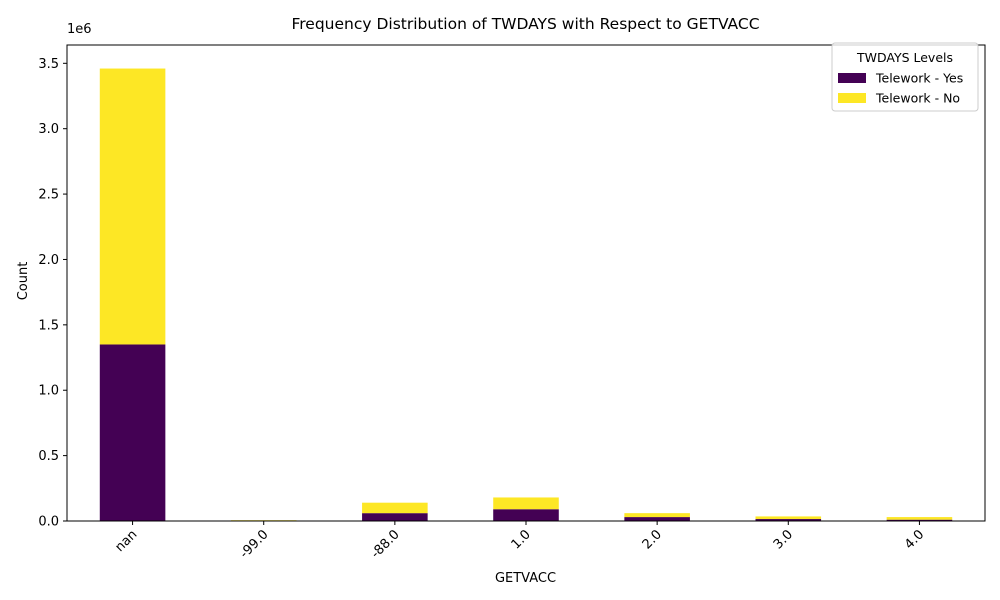  I want to click on x-tick-label: 1.0, so click(521, 539).